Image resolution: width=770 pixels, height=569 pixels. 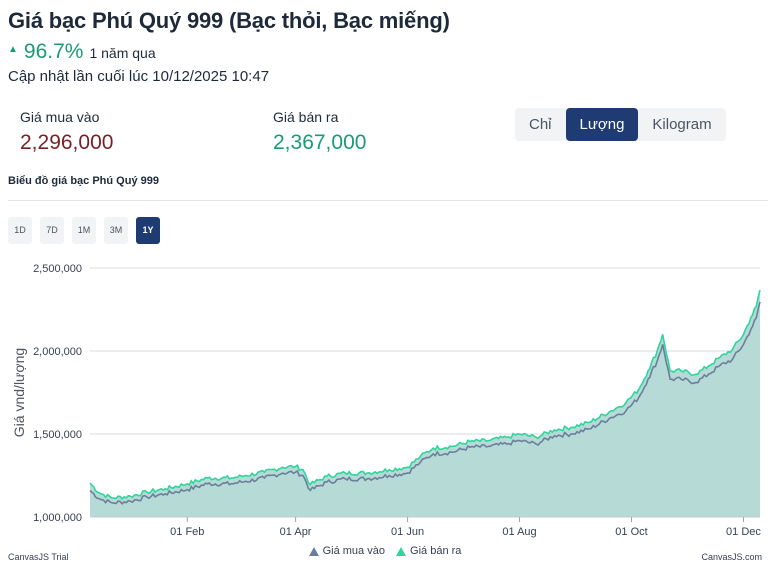 I want to click on price-change: ▲ 96.7% 1 năm qua, so click(x=82, y=52).